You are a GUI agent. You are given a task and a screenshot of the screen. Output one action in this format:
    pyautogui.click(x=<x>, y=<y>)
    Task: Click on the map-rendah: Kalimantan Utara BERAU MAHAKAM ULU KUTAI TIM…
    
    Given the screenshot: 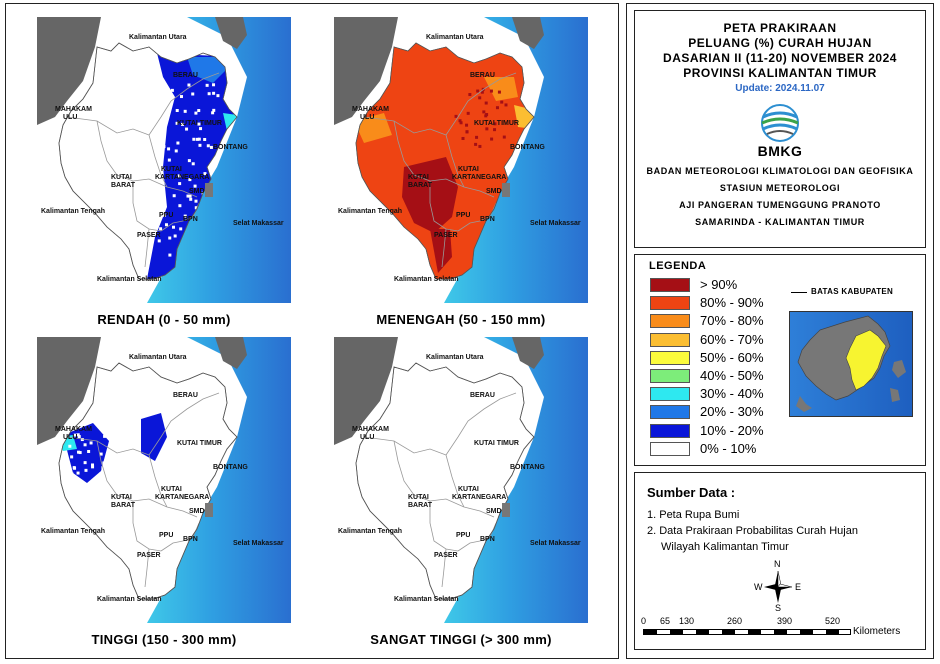 What is the action you would take?
    pyautogui.click(x=164, y=160)
    